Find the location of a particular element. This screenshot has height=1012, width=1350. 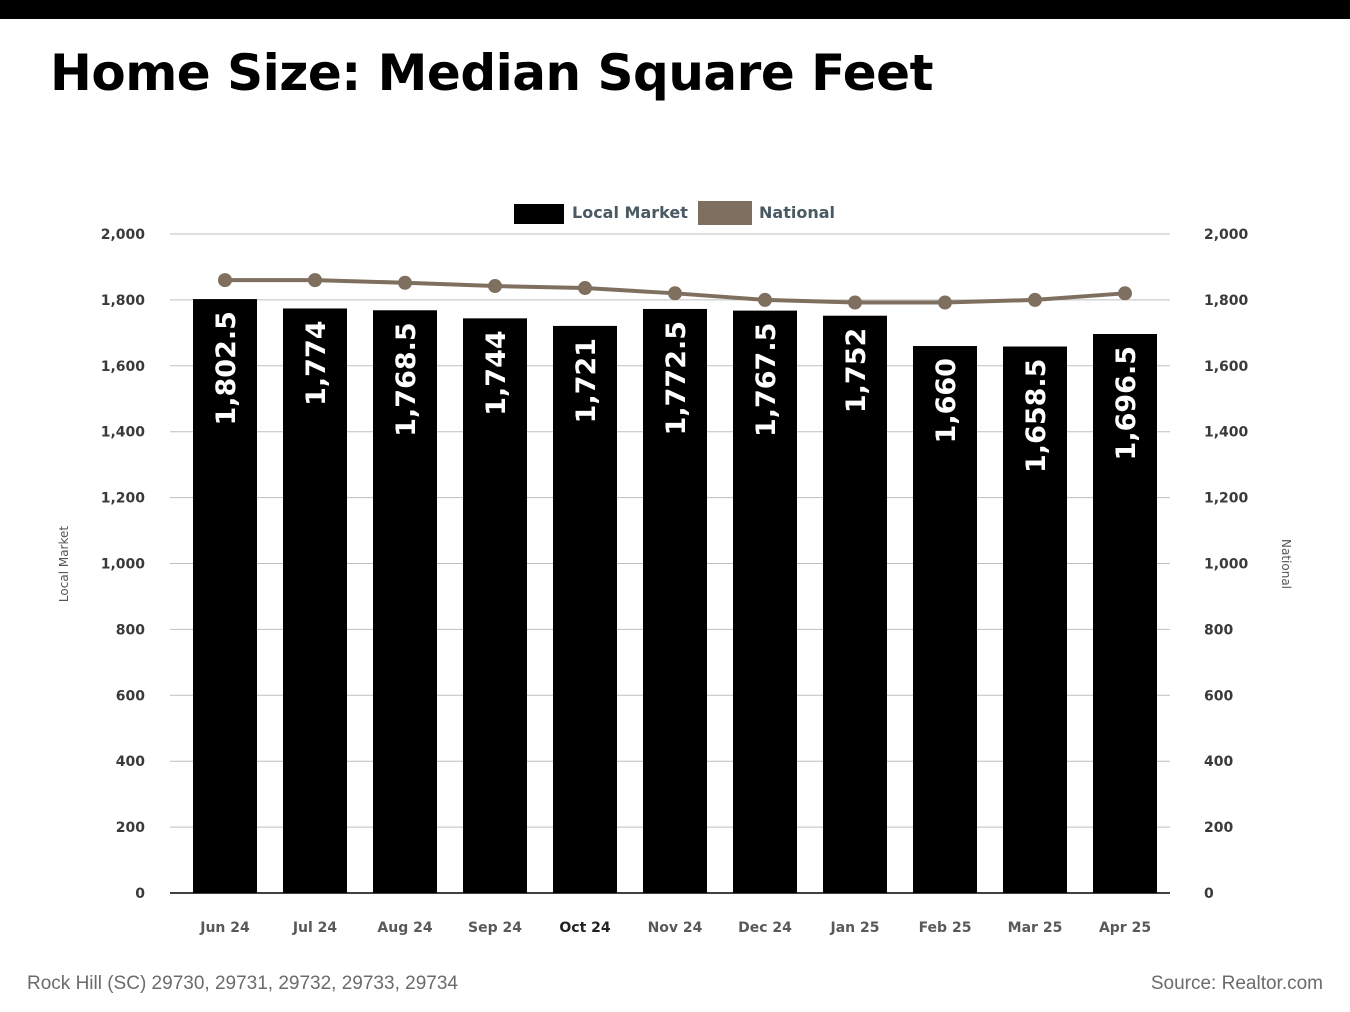

y-tick-label-right: 200 is located at coordinates (1218, 828).